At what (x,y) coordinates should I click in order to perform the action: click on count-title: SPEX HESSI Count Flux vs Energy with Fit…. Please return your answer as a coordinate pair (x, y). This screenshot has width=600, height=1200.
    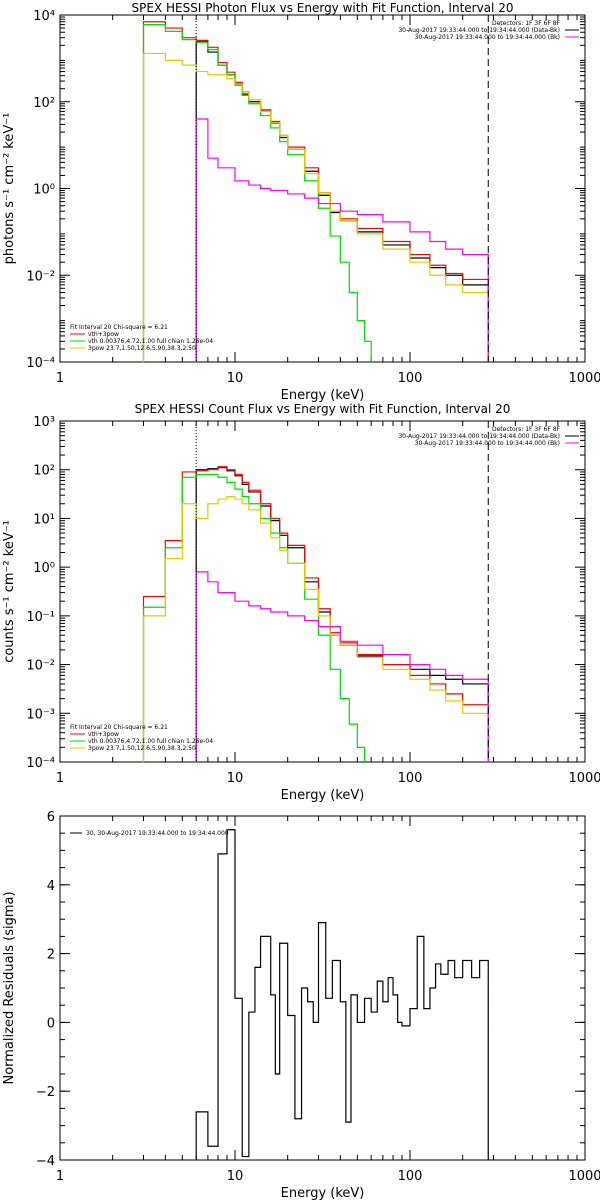
    Looking at the image, I should click on (323, 409).